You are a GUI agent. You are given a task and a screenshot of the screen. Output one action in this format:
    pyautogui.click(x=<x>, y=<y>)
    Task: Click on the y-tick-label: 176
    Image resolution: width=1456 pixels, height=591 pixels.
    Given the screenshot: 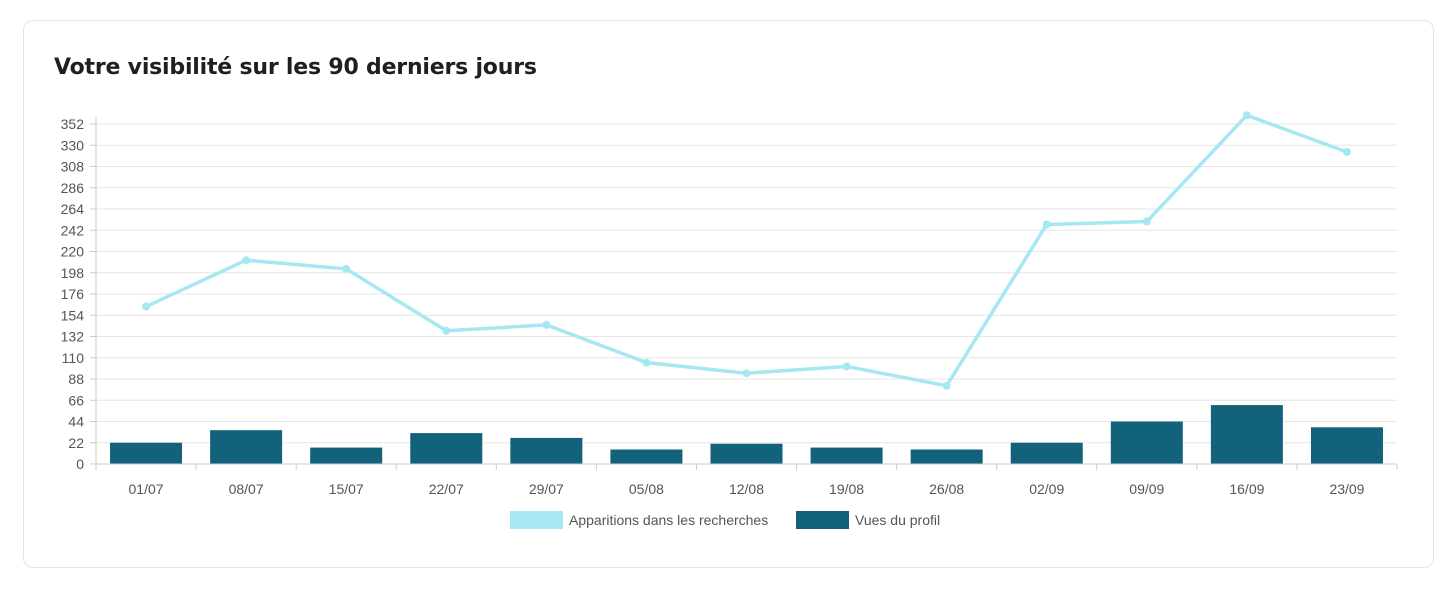 What is the action you would take?
    pyautogui.click(x=73, y=294)
    